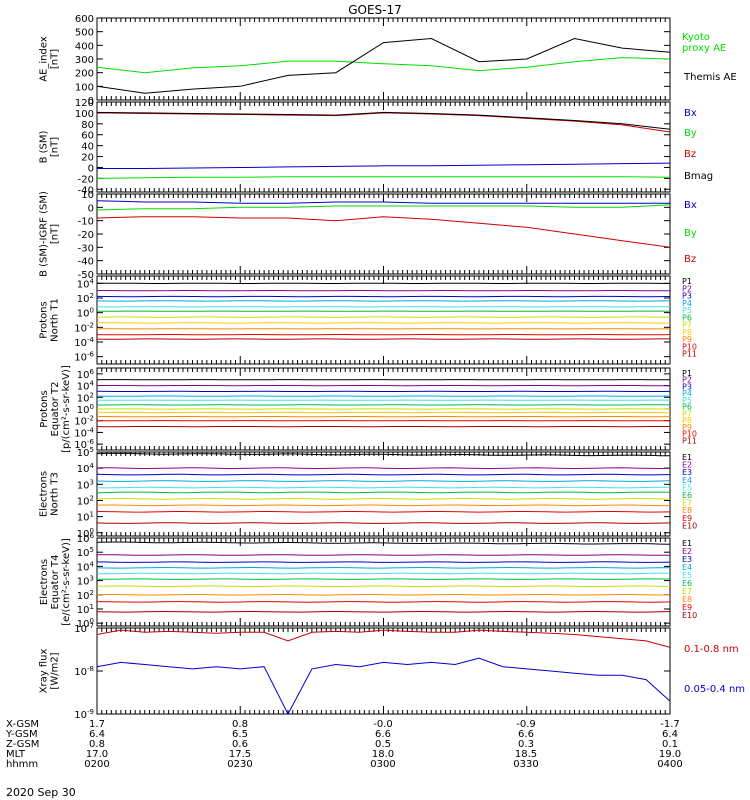 The height and width of the screenshot is (800, 750). What do you see at coordinates (22, 724) in the screenshot?
I see `ephemeris-label: X-GSM` at bounding box center [22, 724].